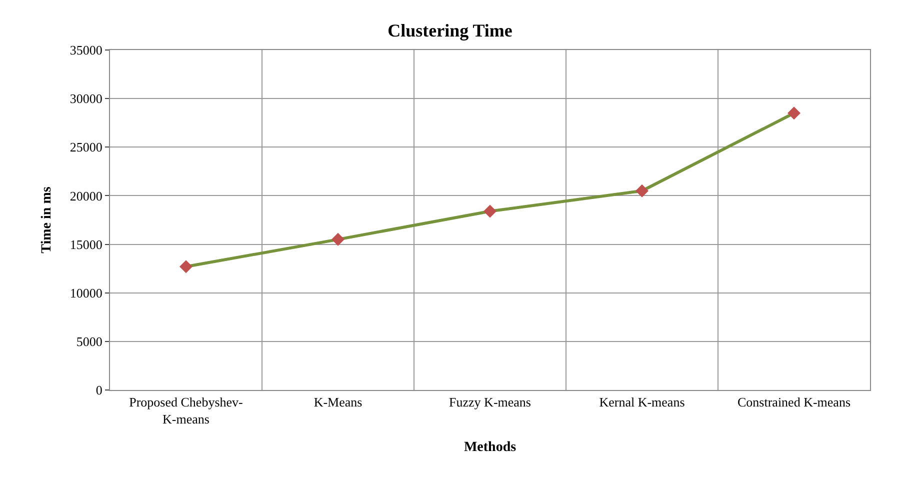  Describe the element at coordinates (47, 220) in the screenshot. I see `y-axis-title: Time in ms` at that location.